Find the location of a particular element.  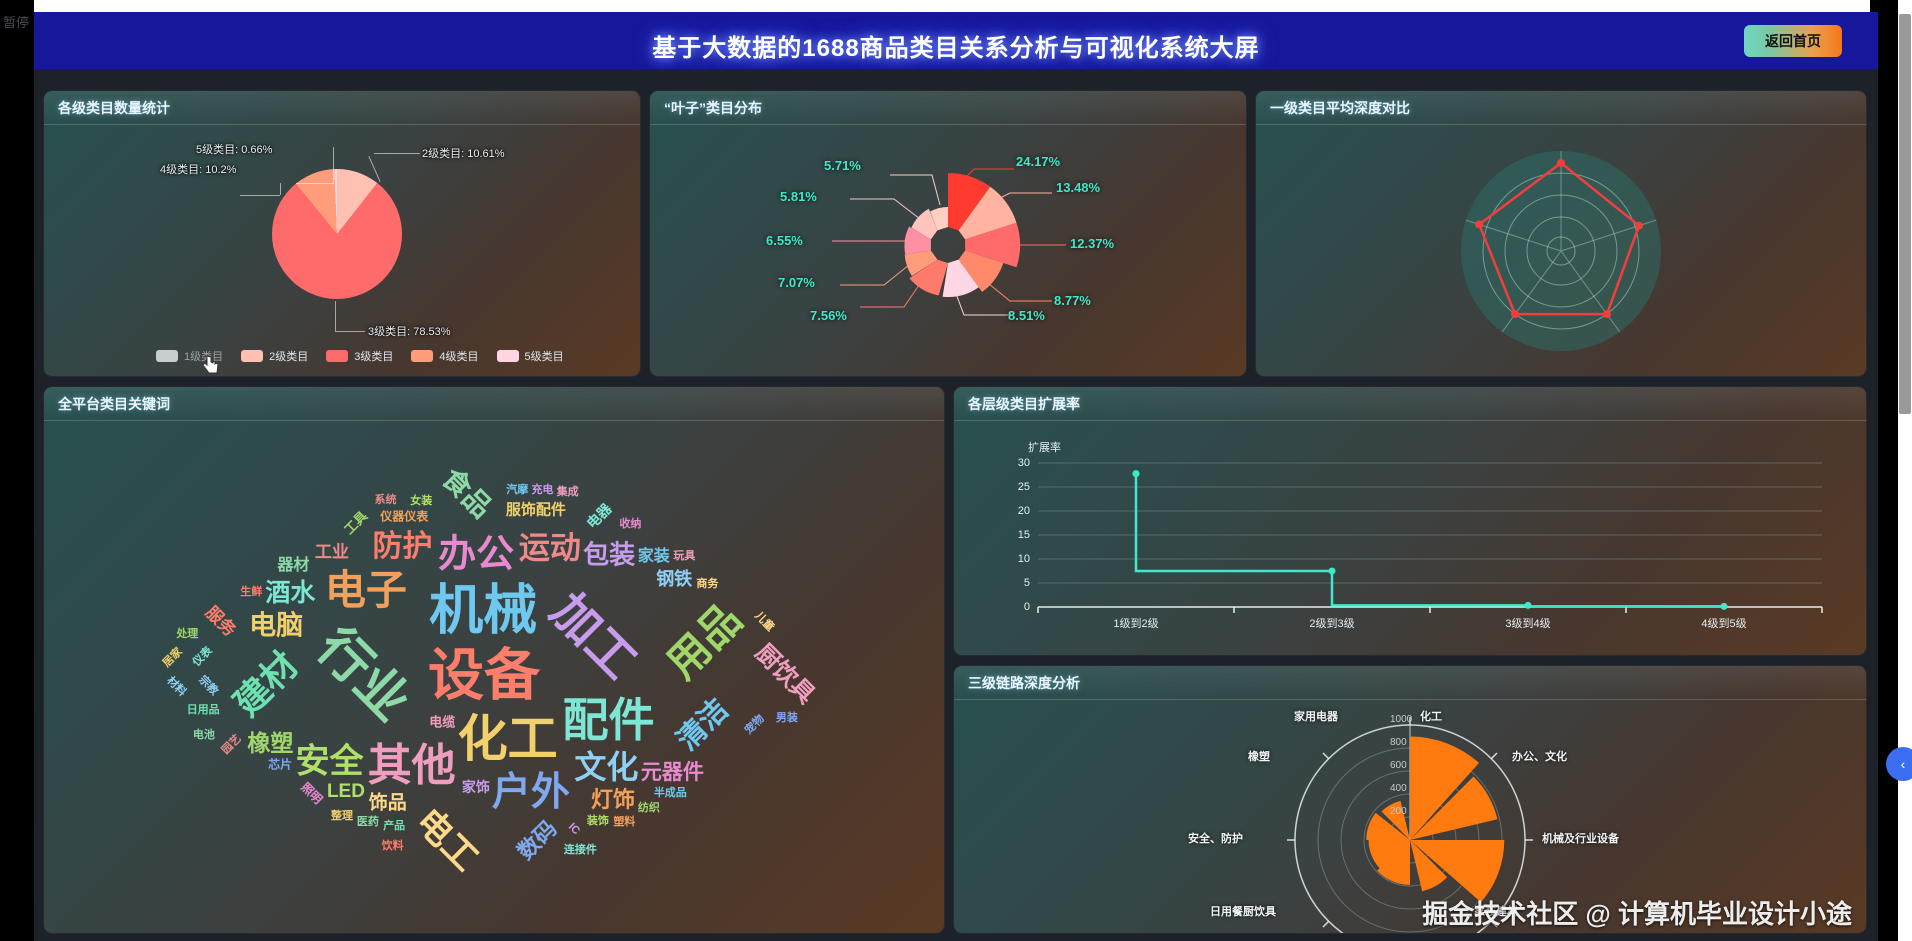

wordcloud-word: 文化 is located at coordinates (606, 766).